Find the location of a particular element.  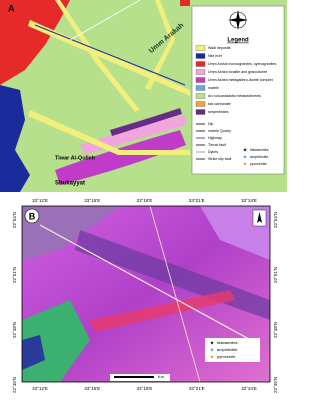

highway is located at coordinates (110, 55).